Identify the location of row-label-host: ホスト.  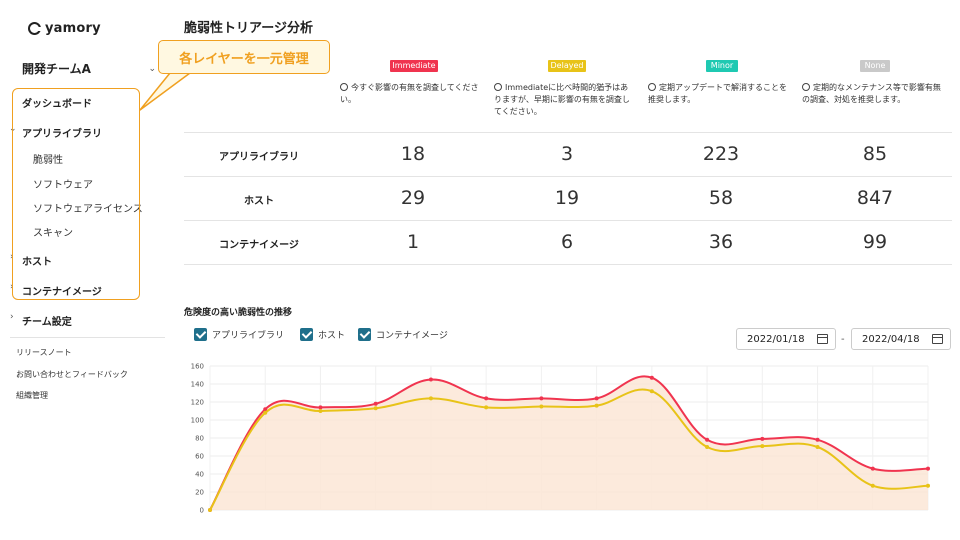
(259, 201).